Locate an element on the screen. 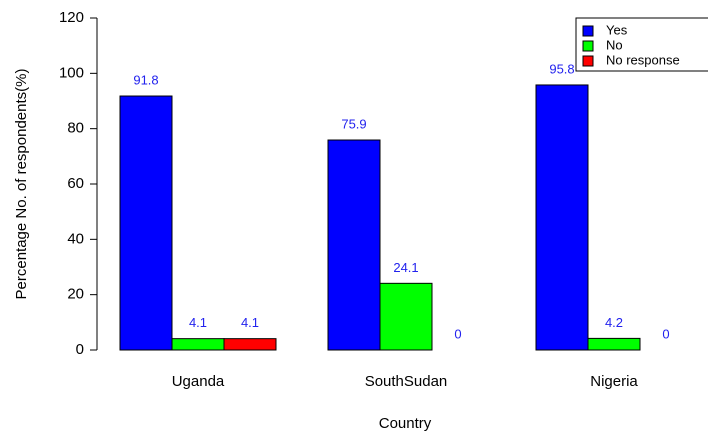 This screenshot has height=433, width=708. value-label: 91.8 is located at coordinates (145, 79).